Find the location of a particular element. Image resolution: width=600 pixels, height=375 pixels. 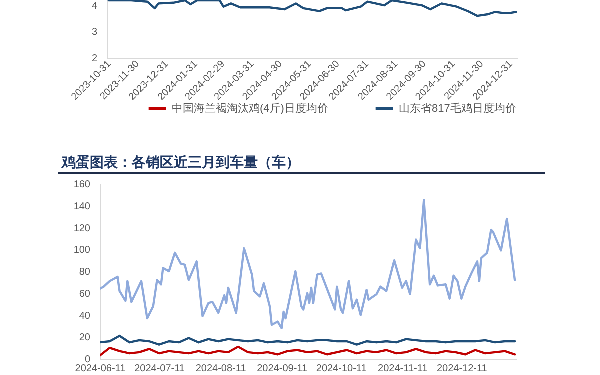

y-tick-label: 100 is located at coordinates (82, 250).